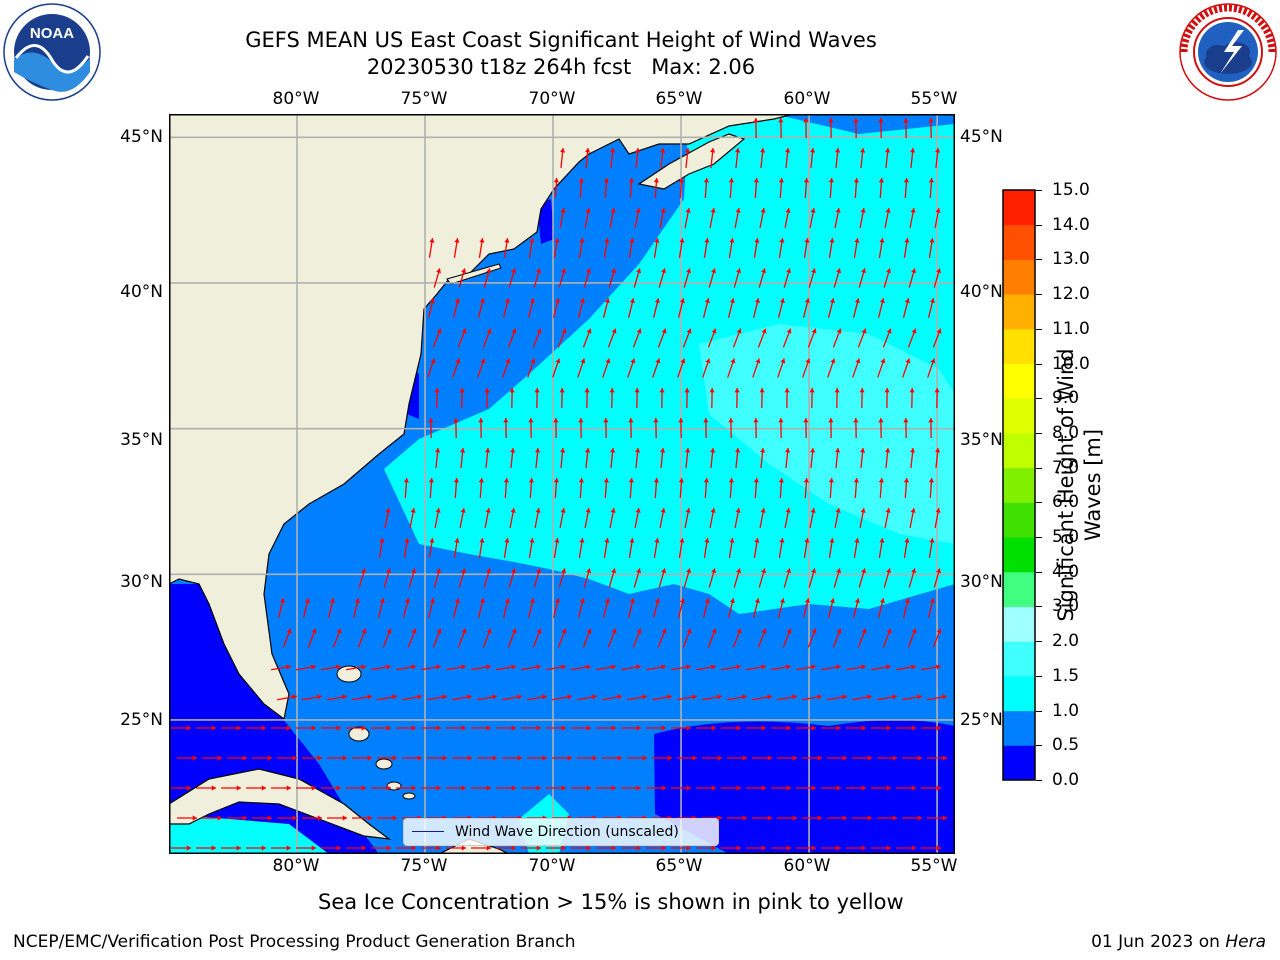  What do you see at coordinates (1071, 190) in the screenshot?
I see `colorbar-tick-label: 15.0` at bounding box center [1071, 190].